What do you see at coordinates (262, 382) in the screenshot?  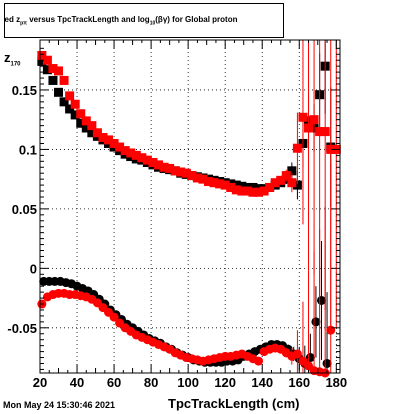 I see `x-tick-label: 140` at bounding box center [262, 382].